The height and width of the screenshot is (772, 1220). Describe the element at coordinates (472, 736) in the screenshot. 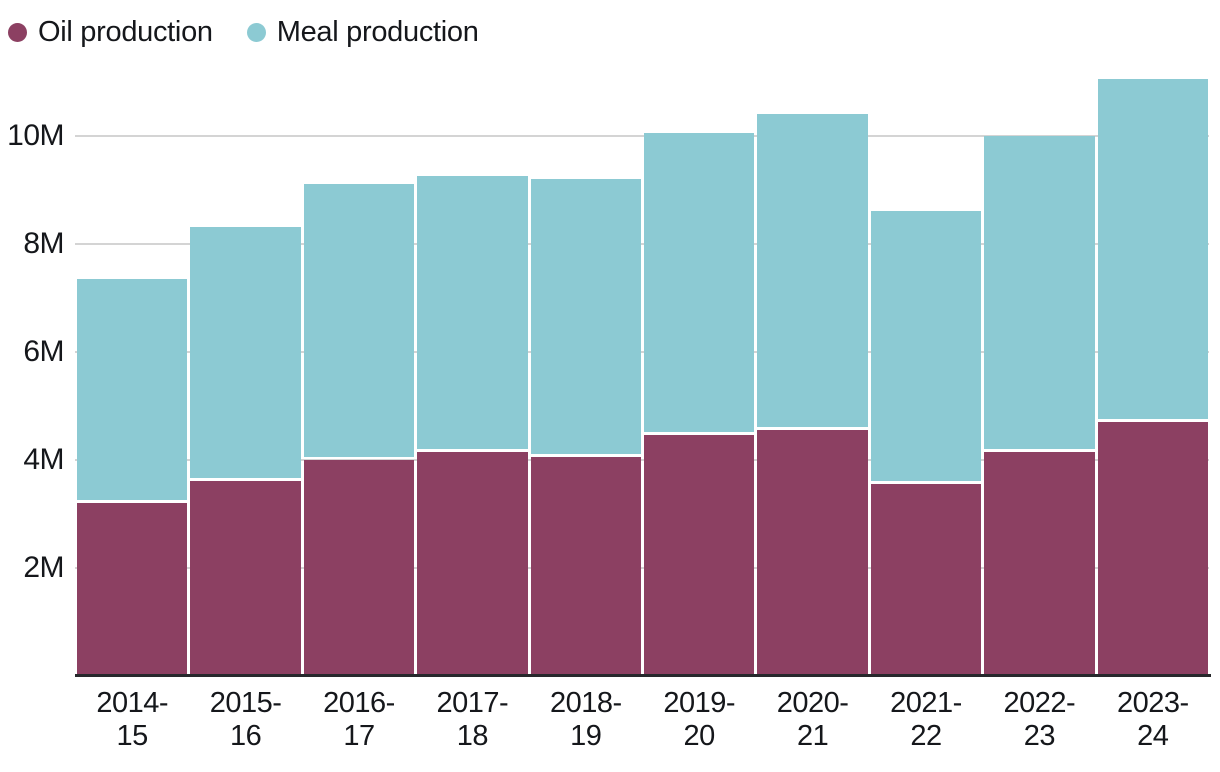

I see `x-axis-tick-line: 18` at that location.